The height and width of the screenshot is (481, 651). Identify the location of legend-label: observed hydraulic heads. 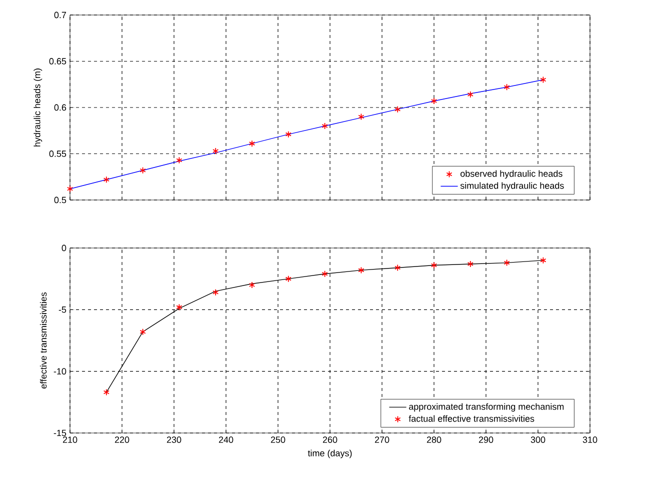
(511, 174).